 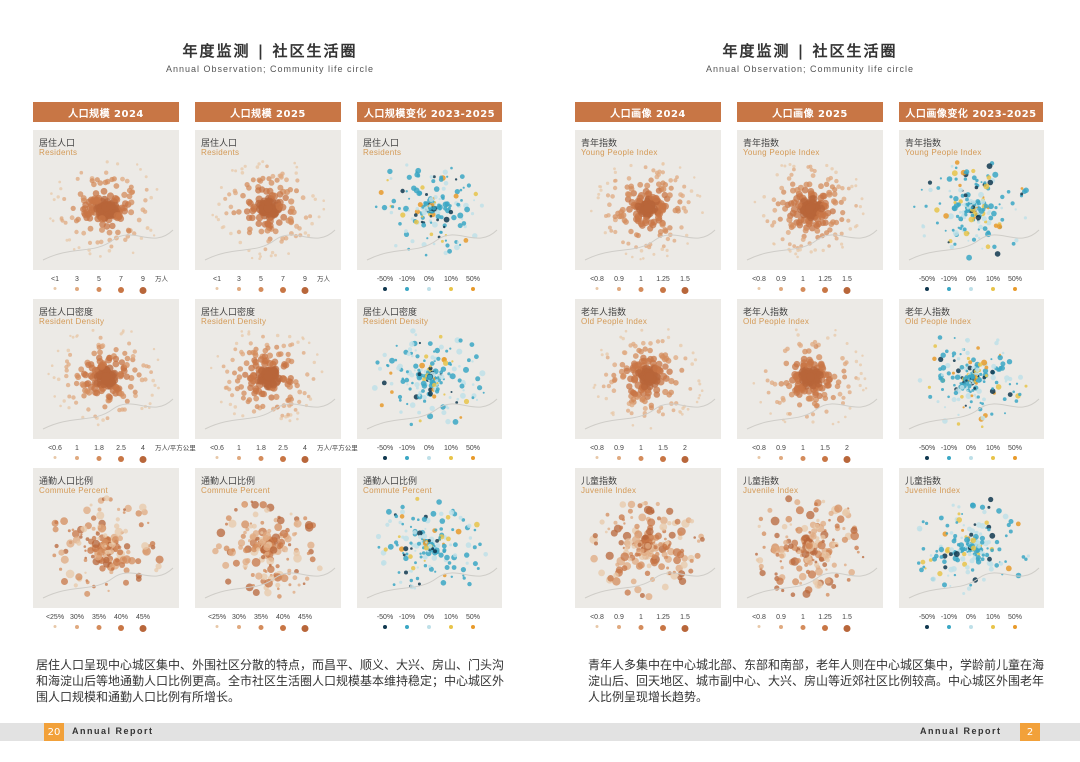 What do you see at coordinates (390, 482) in the screenshot?
I see `map-title: 通勤人口比例` at bounding box center [390, 482].